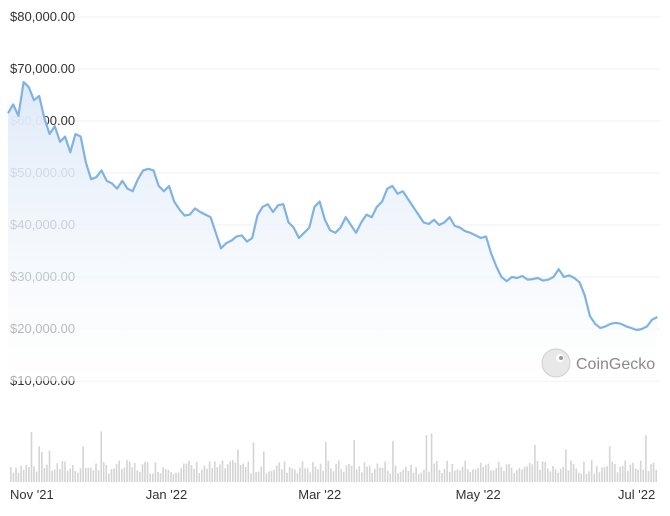  Describe the element at coordinates (556, 363) in the screenshot. I see `gecko-logo-icon` at that location.